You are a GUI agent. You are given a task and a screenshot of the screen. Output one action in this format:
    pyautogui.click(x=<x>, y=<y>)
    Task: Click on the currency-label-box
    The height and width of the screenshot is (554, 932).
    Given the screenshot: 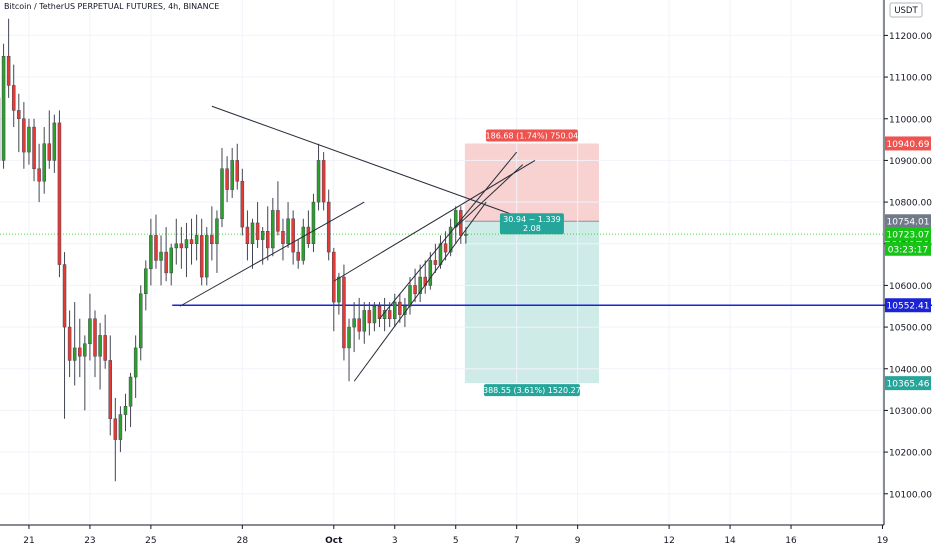 What is the action you would take?
    pyautogui.click(x=906, y=10)
    